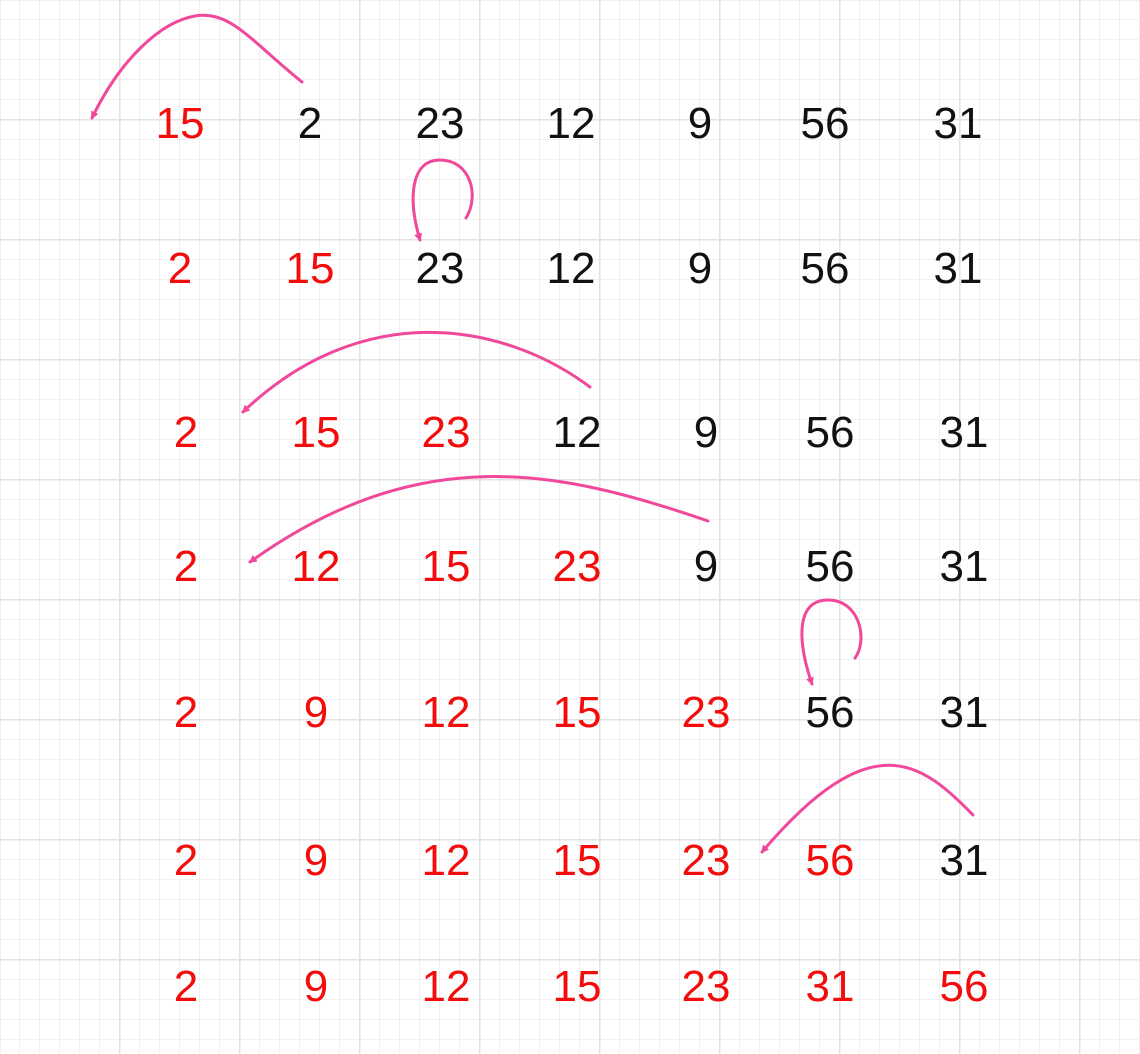 Image resolution: width=1140 pixels, height=1054 pixels. I want to click on cell-r6-c3: 12, so click(446, 860).